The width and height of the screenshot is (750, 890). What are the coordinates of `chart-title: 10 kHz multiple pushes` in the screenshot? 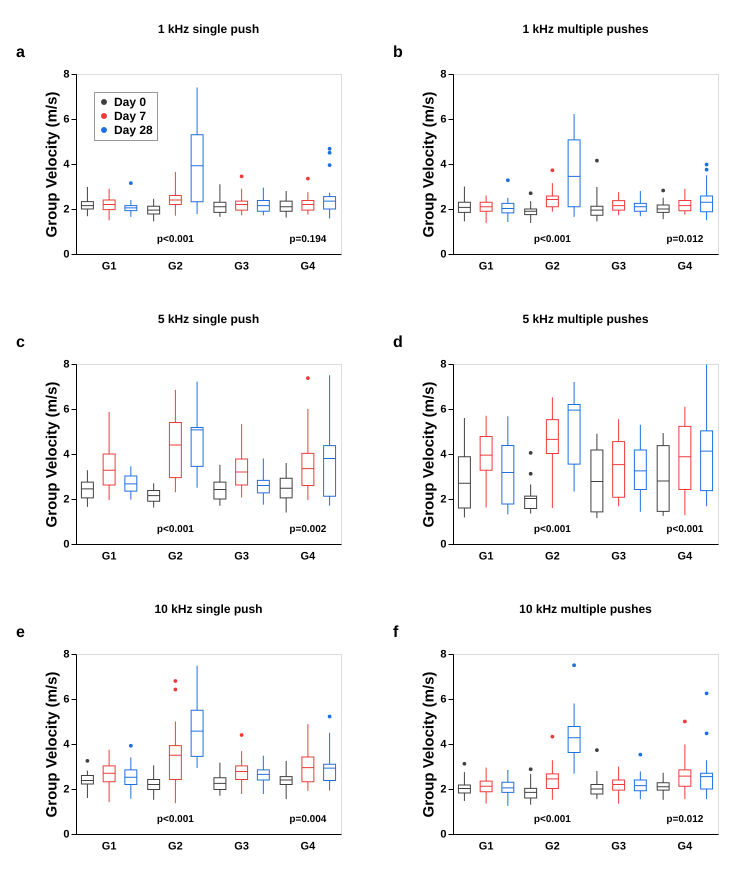 It's located at (585, 609).